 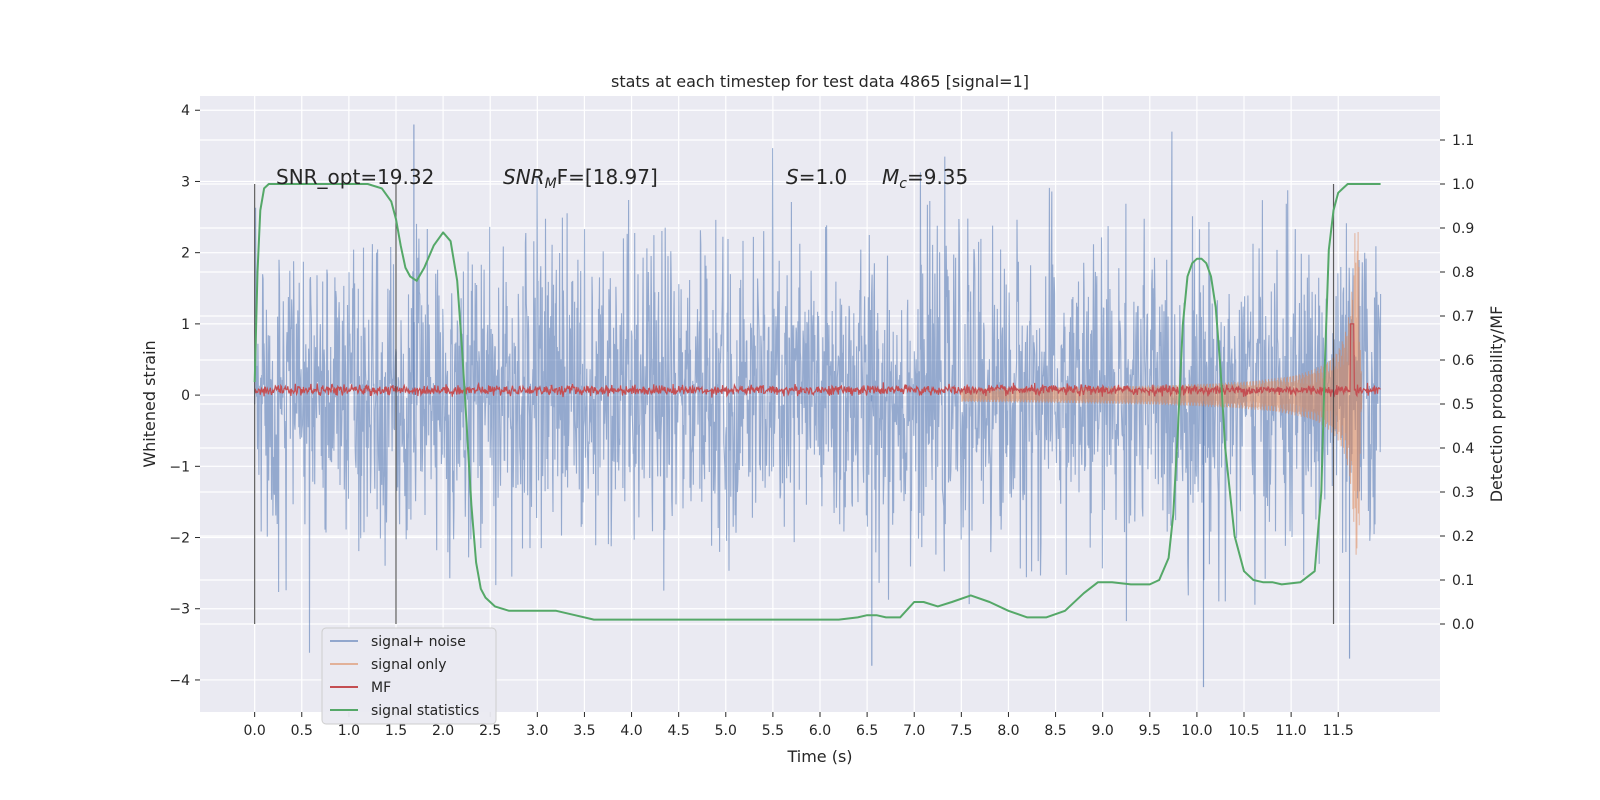 I want to click on y-tick-label: 3, so click(x=185, y=182).